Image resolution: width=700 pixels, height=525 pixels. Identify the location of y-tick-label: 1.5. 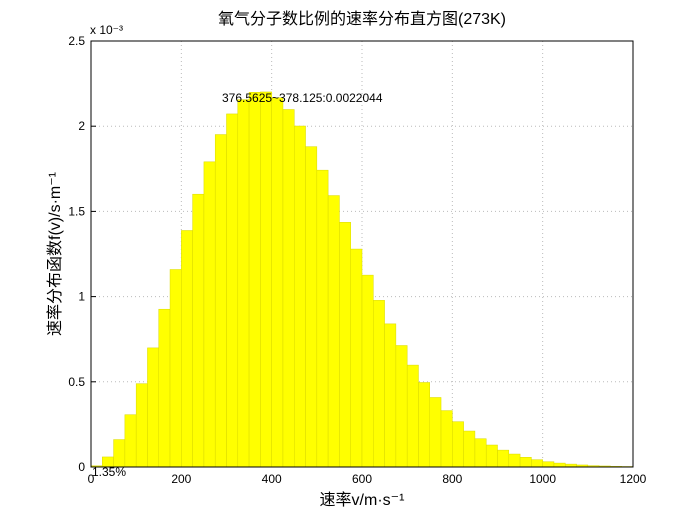
(76, 211).